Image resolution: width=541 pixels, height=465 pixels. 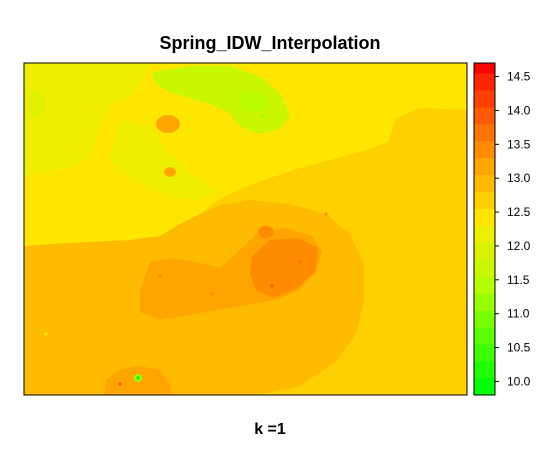 What do you see at coordinates (161, 160) in the screenshot?
I see `region-northern-greenish-patch-mid` at bounding box center [161, 160].